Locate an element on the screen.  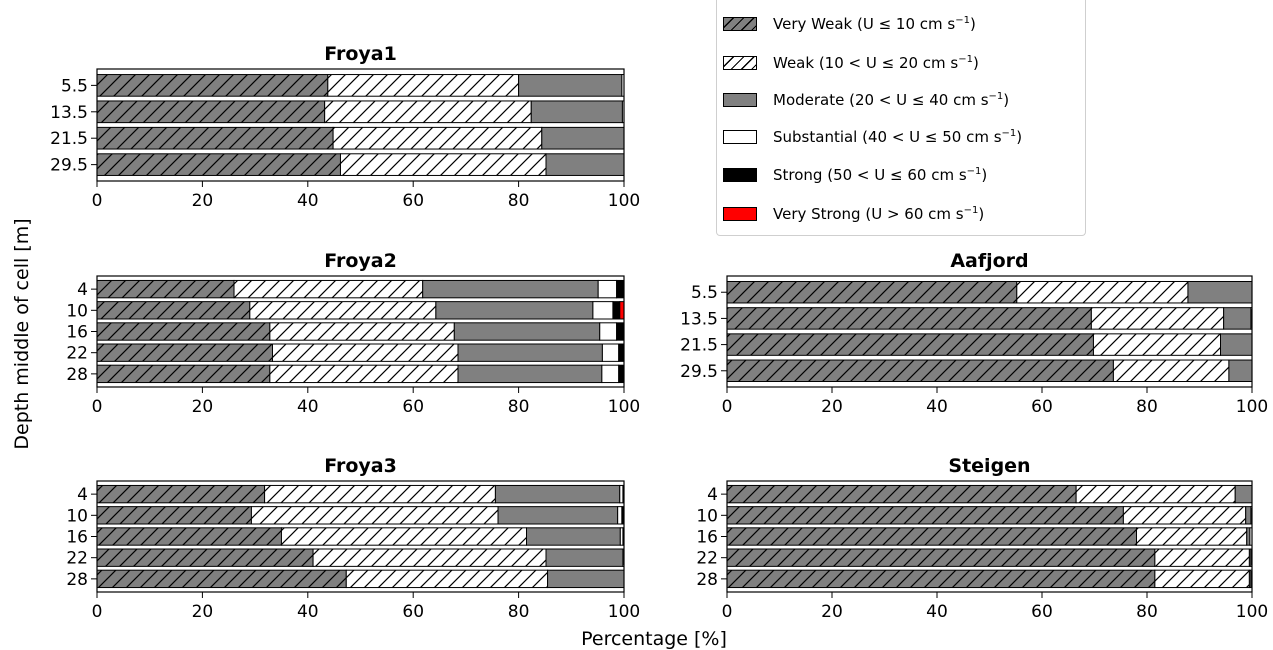
y-tick-label-froya1-13-5: 13.5 is located at coordinates (69, 113).